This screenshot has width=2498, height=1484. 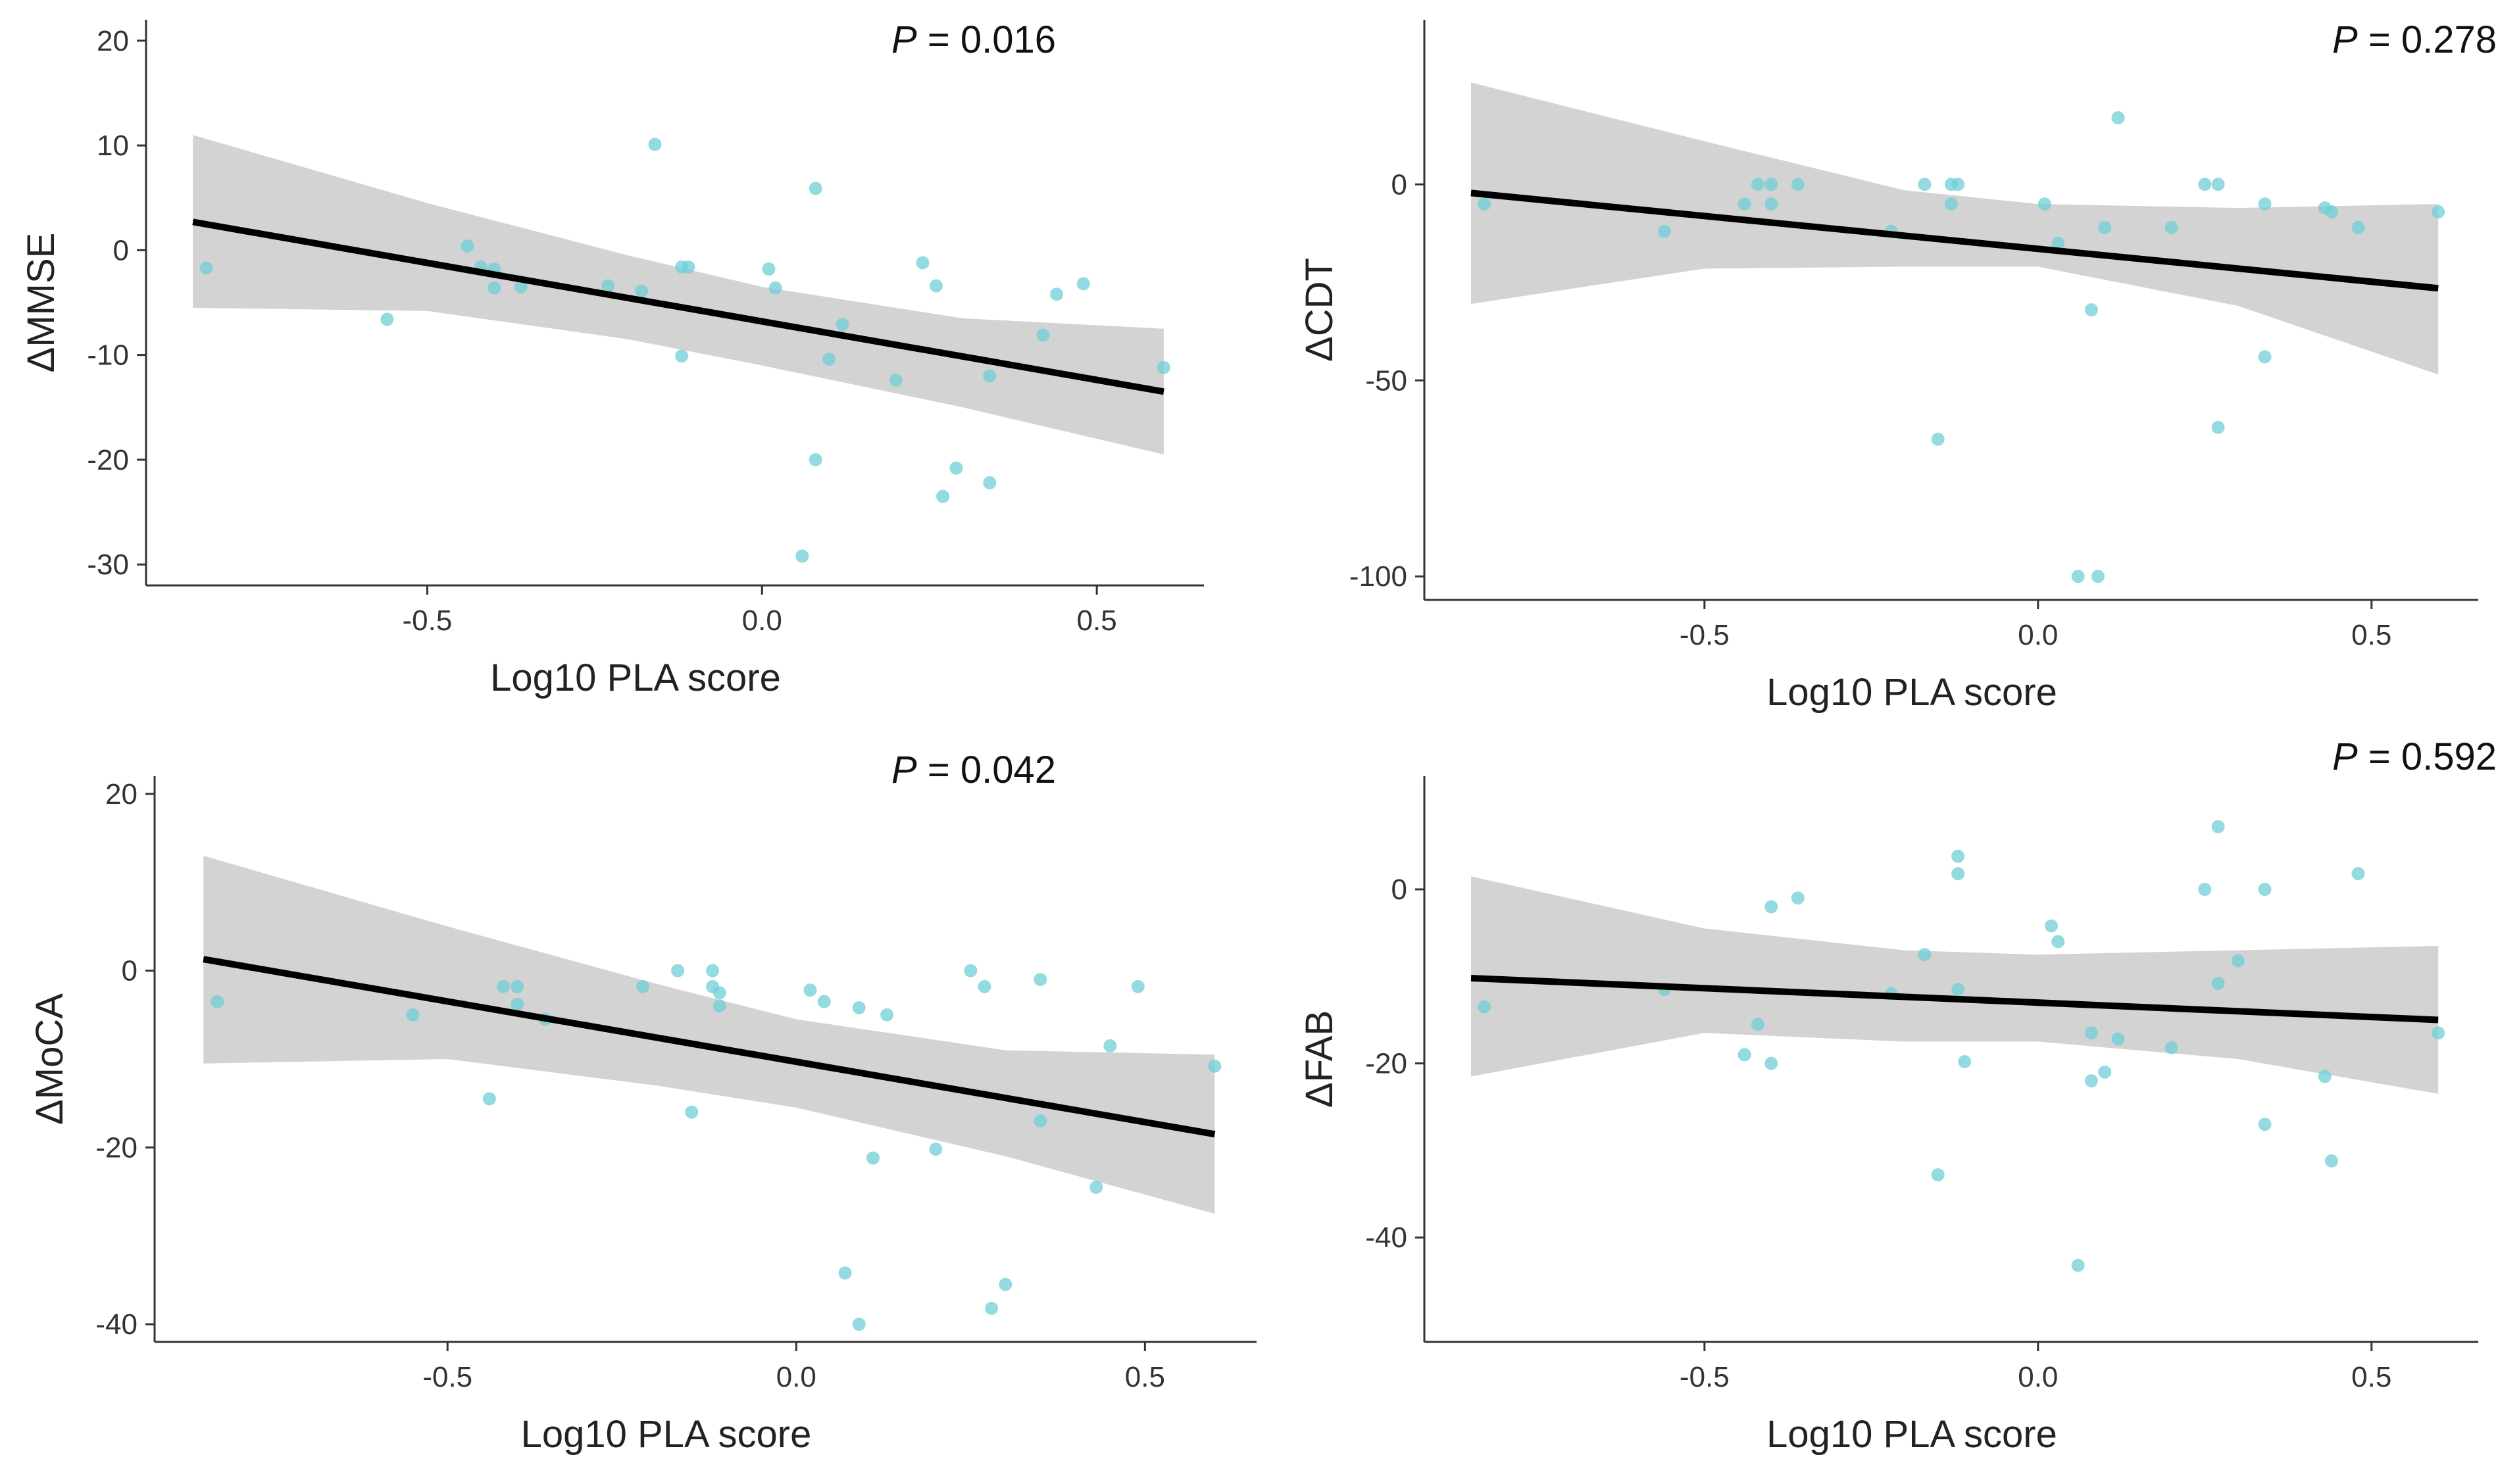 I want to click on y-tick-label: 10, so click(x=113, y=146).